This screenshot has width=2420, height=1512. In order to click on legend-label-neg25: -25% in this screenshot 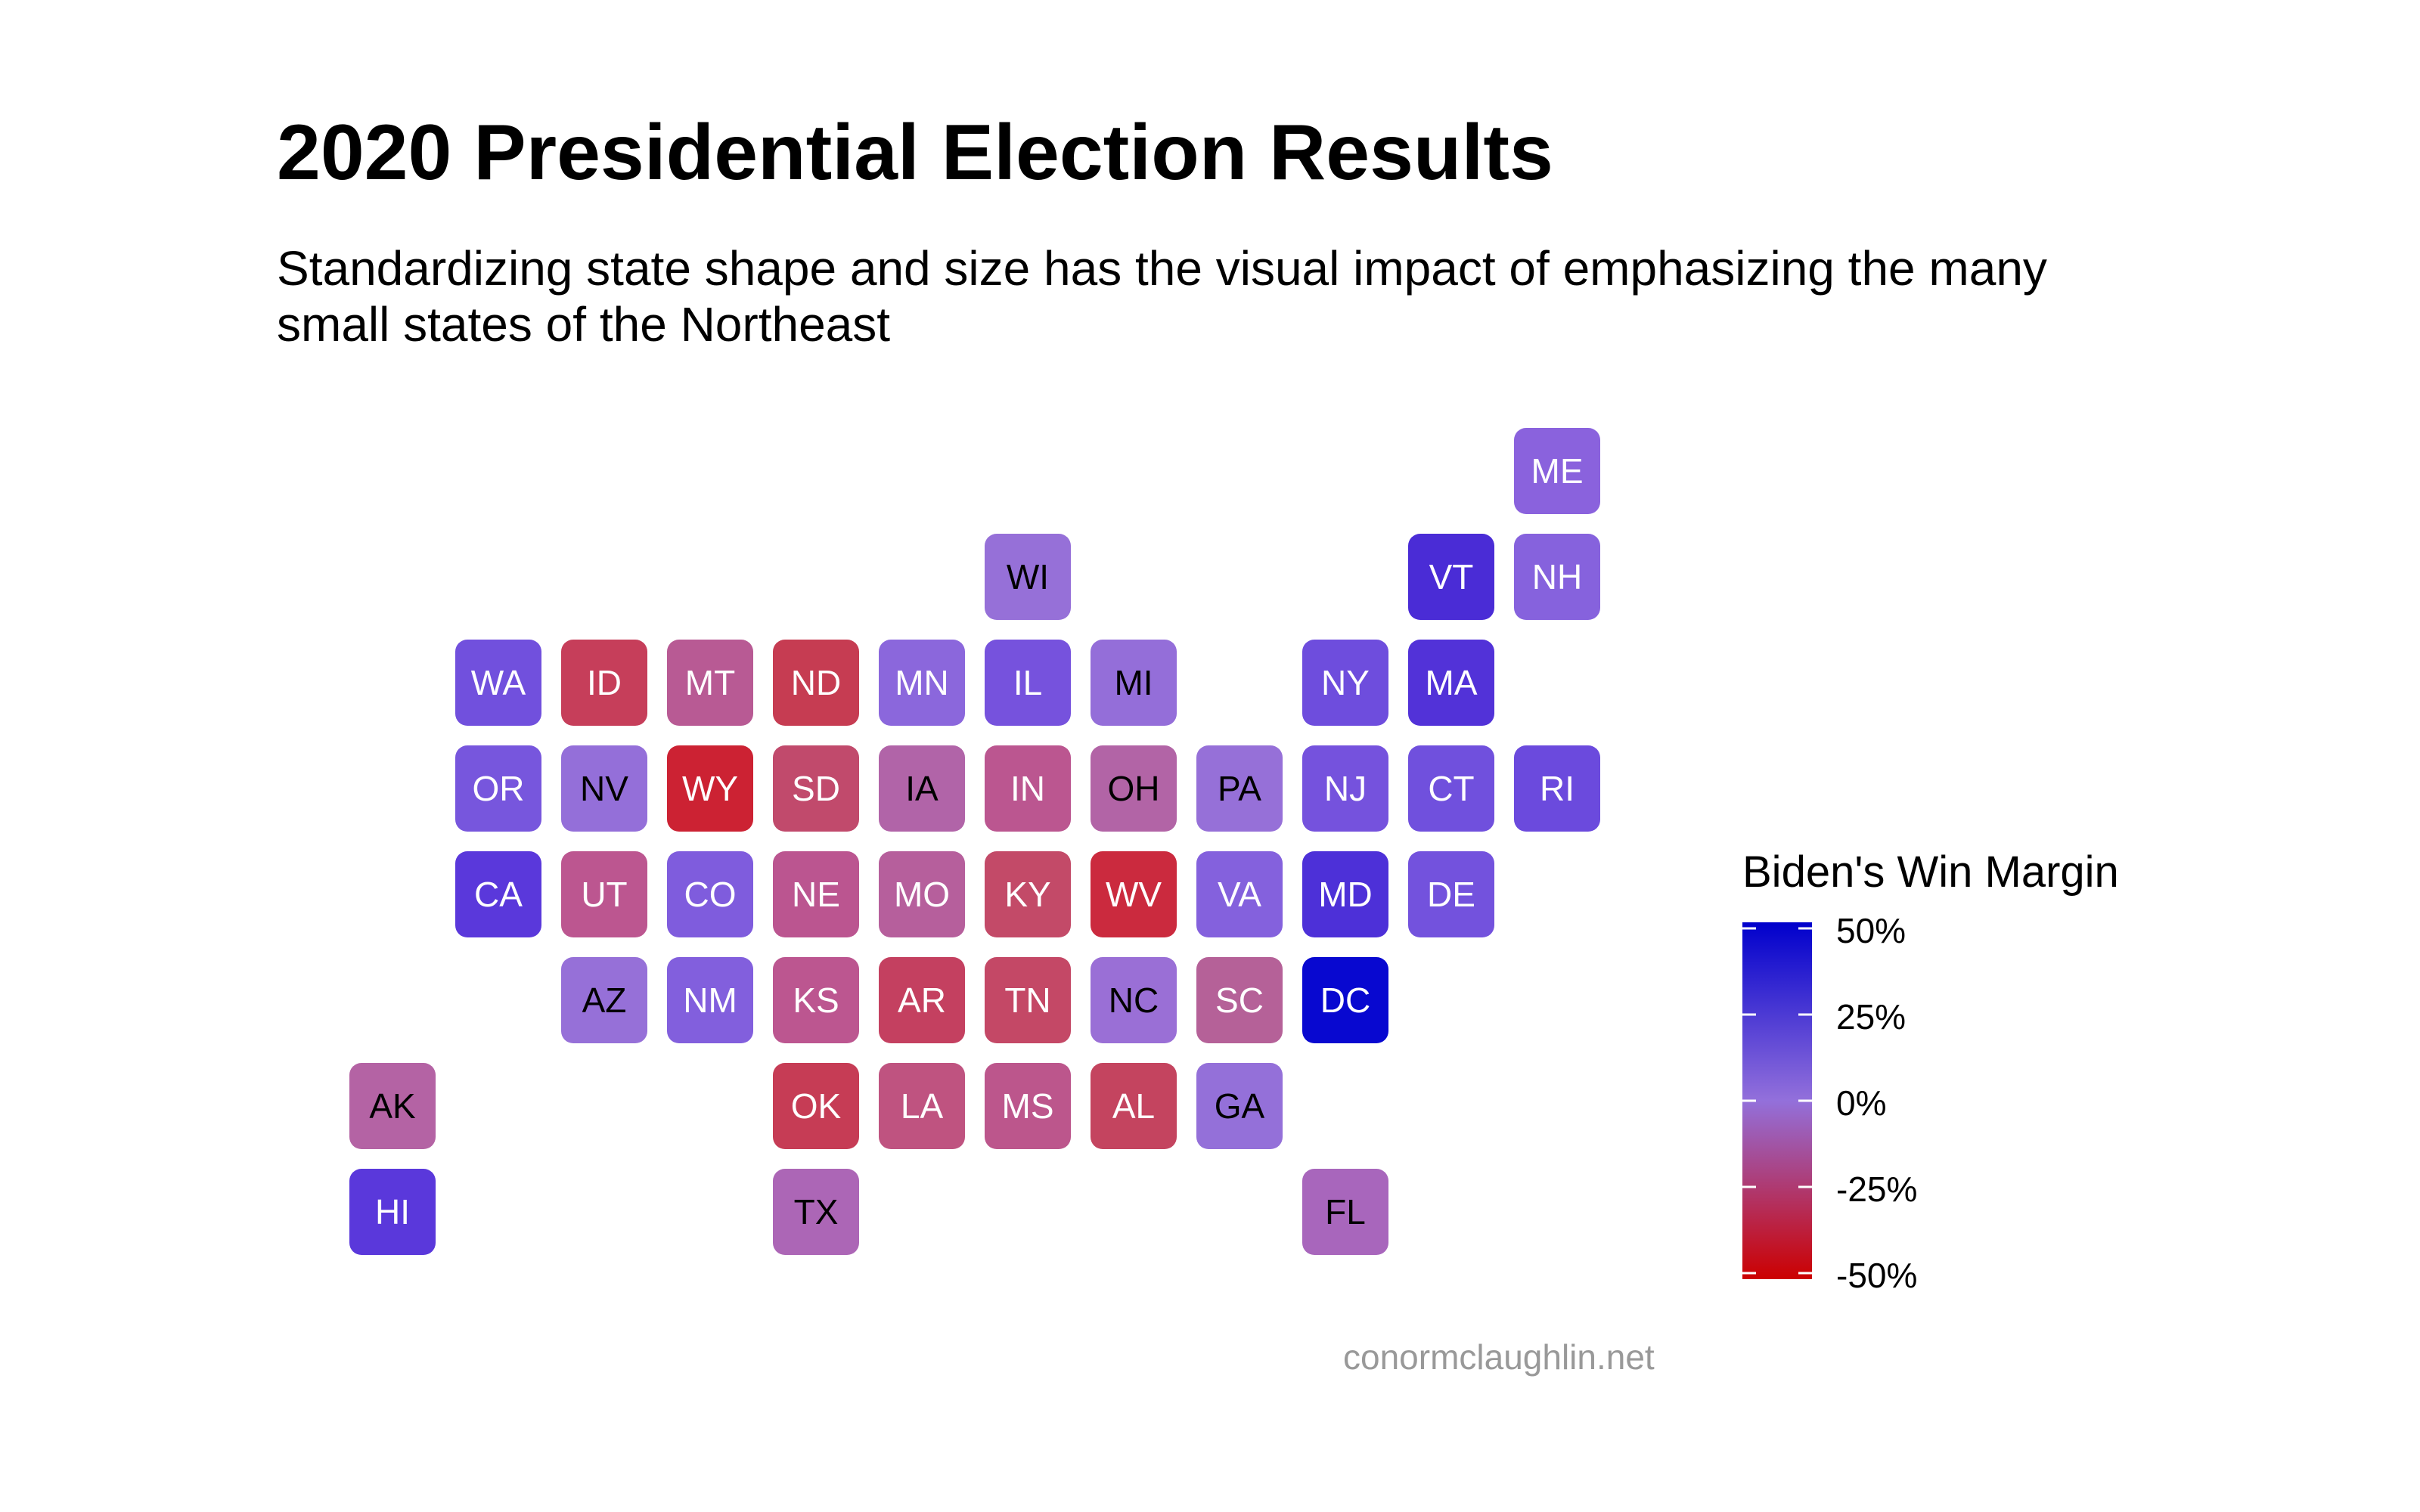, I will do `click(1877, 1189)`.